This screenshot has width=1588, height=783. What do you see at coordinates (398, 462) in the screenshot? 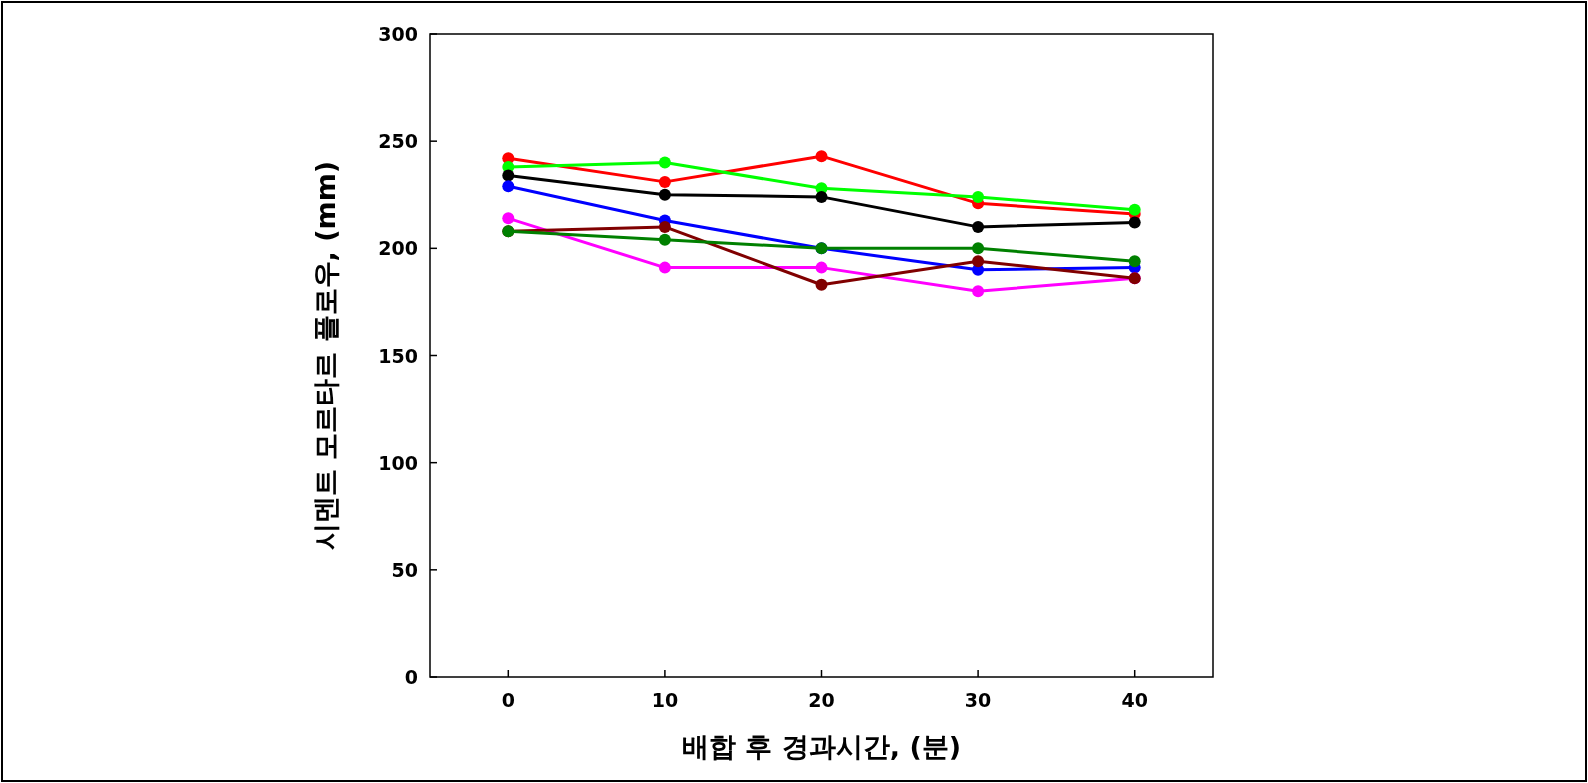
I see `y-tick-label: 100` at bounding box center [398, 462].